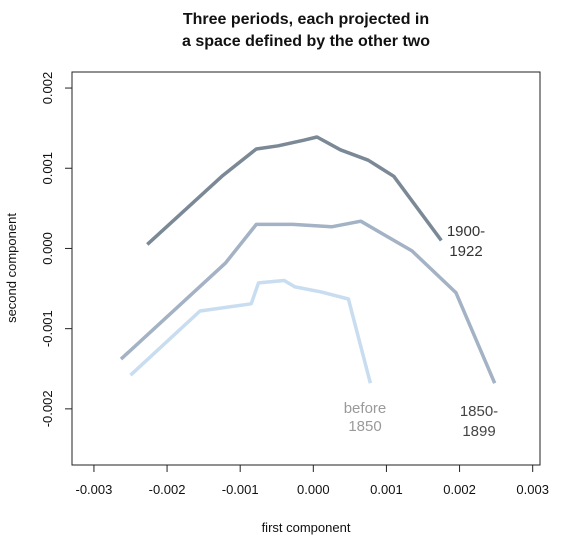 The height and width of the screenshot is (557, 580). I want to click on y-tick-label: -0.002, so click(47, 408).